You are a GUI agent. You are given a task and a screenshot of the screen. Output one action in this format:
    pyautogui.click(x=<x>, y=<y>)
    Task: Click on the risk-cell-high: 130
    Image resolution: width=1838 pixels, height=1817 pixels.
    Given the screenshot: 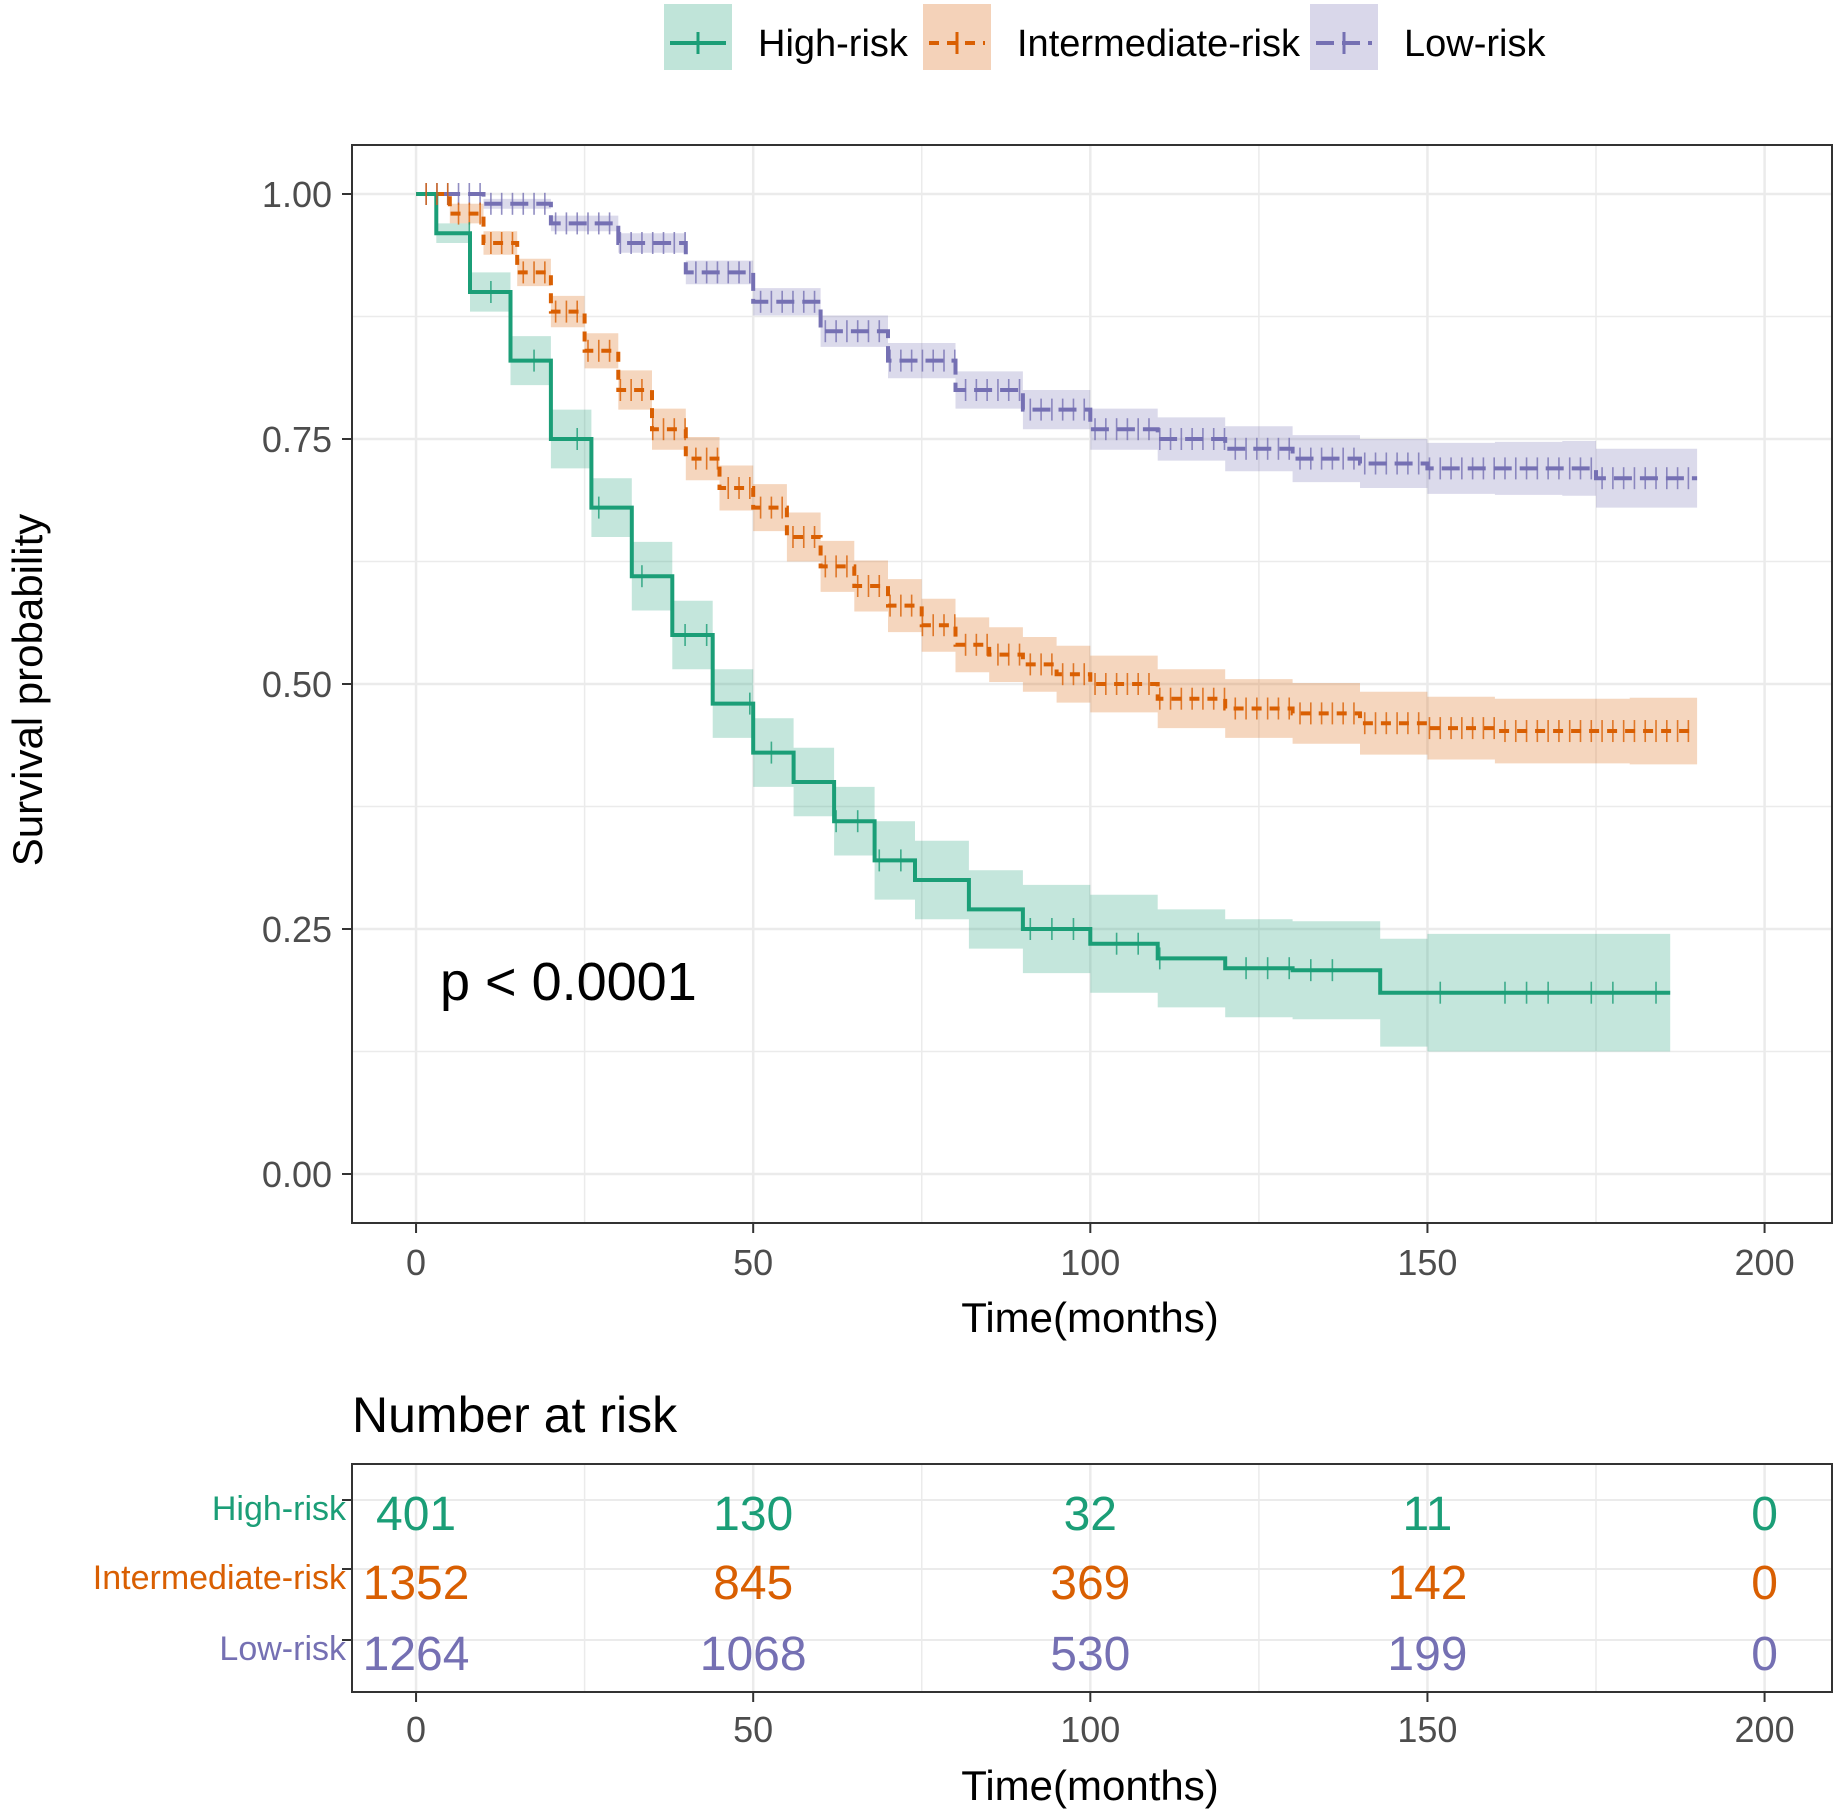 What is the action you would take?
    pyautogui.click(x=753, y=1514)
    